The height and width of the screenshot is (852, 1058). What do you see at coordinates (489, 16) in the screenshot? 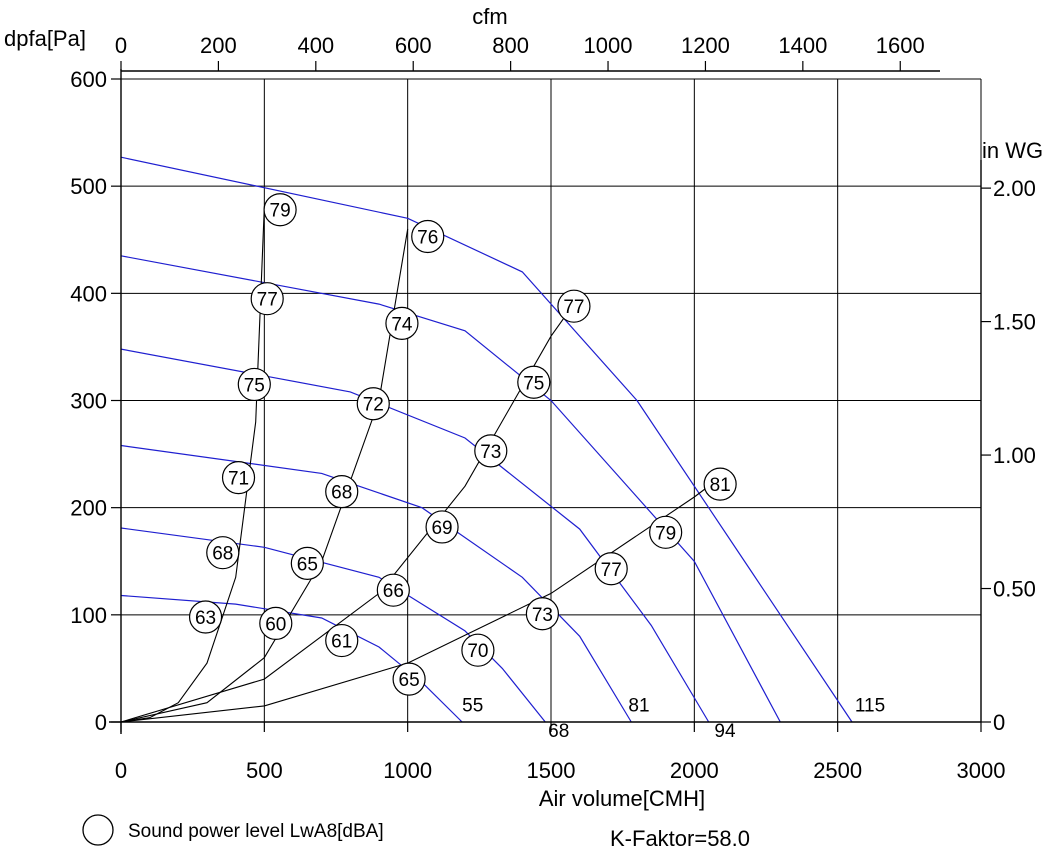
I see `top-axis-title: cfm` at bounding box center [489, 16].